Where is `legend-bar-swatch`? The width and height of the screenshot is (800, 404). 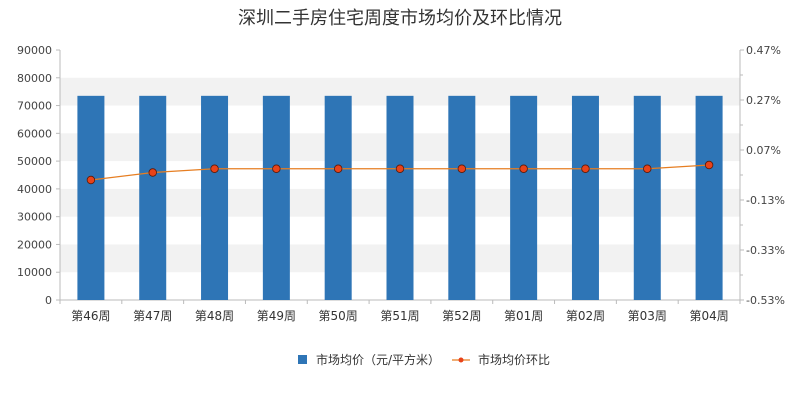
legend-bar-swatch is located at coordinates (302, 359).